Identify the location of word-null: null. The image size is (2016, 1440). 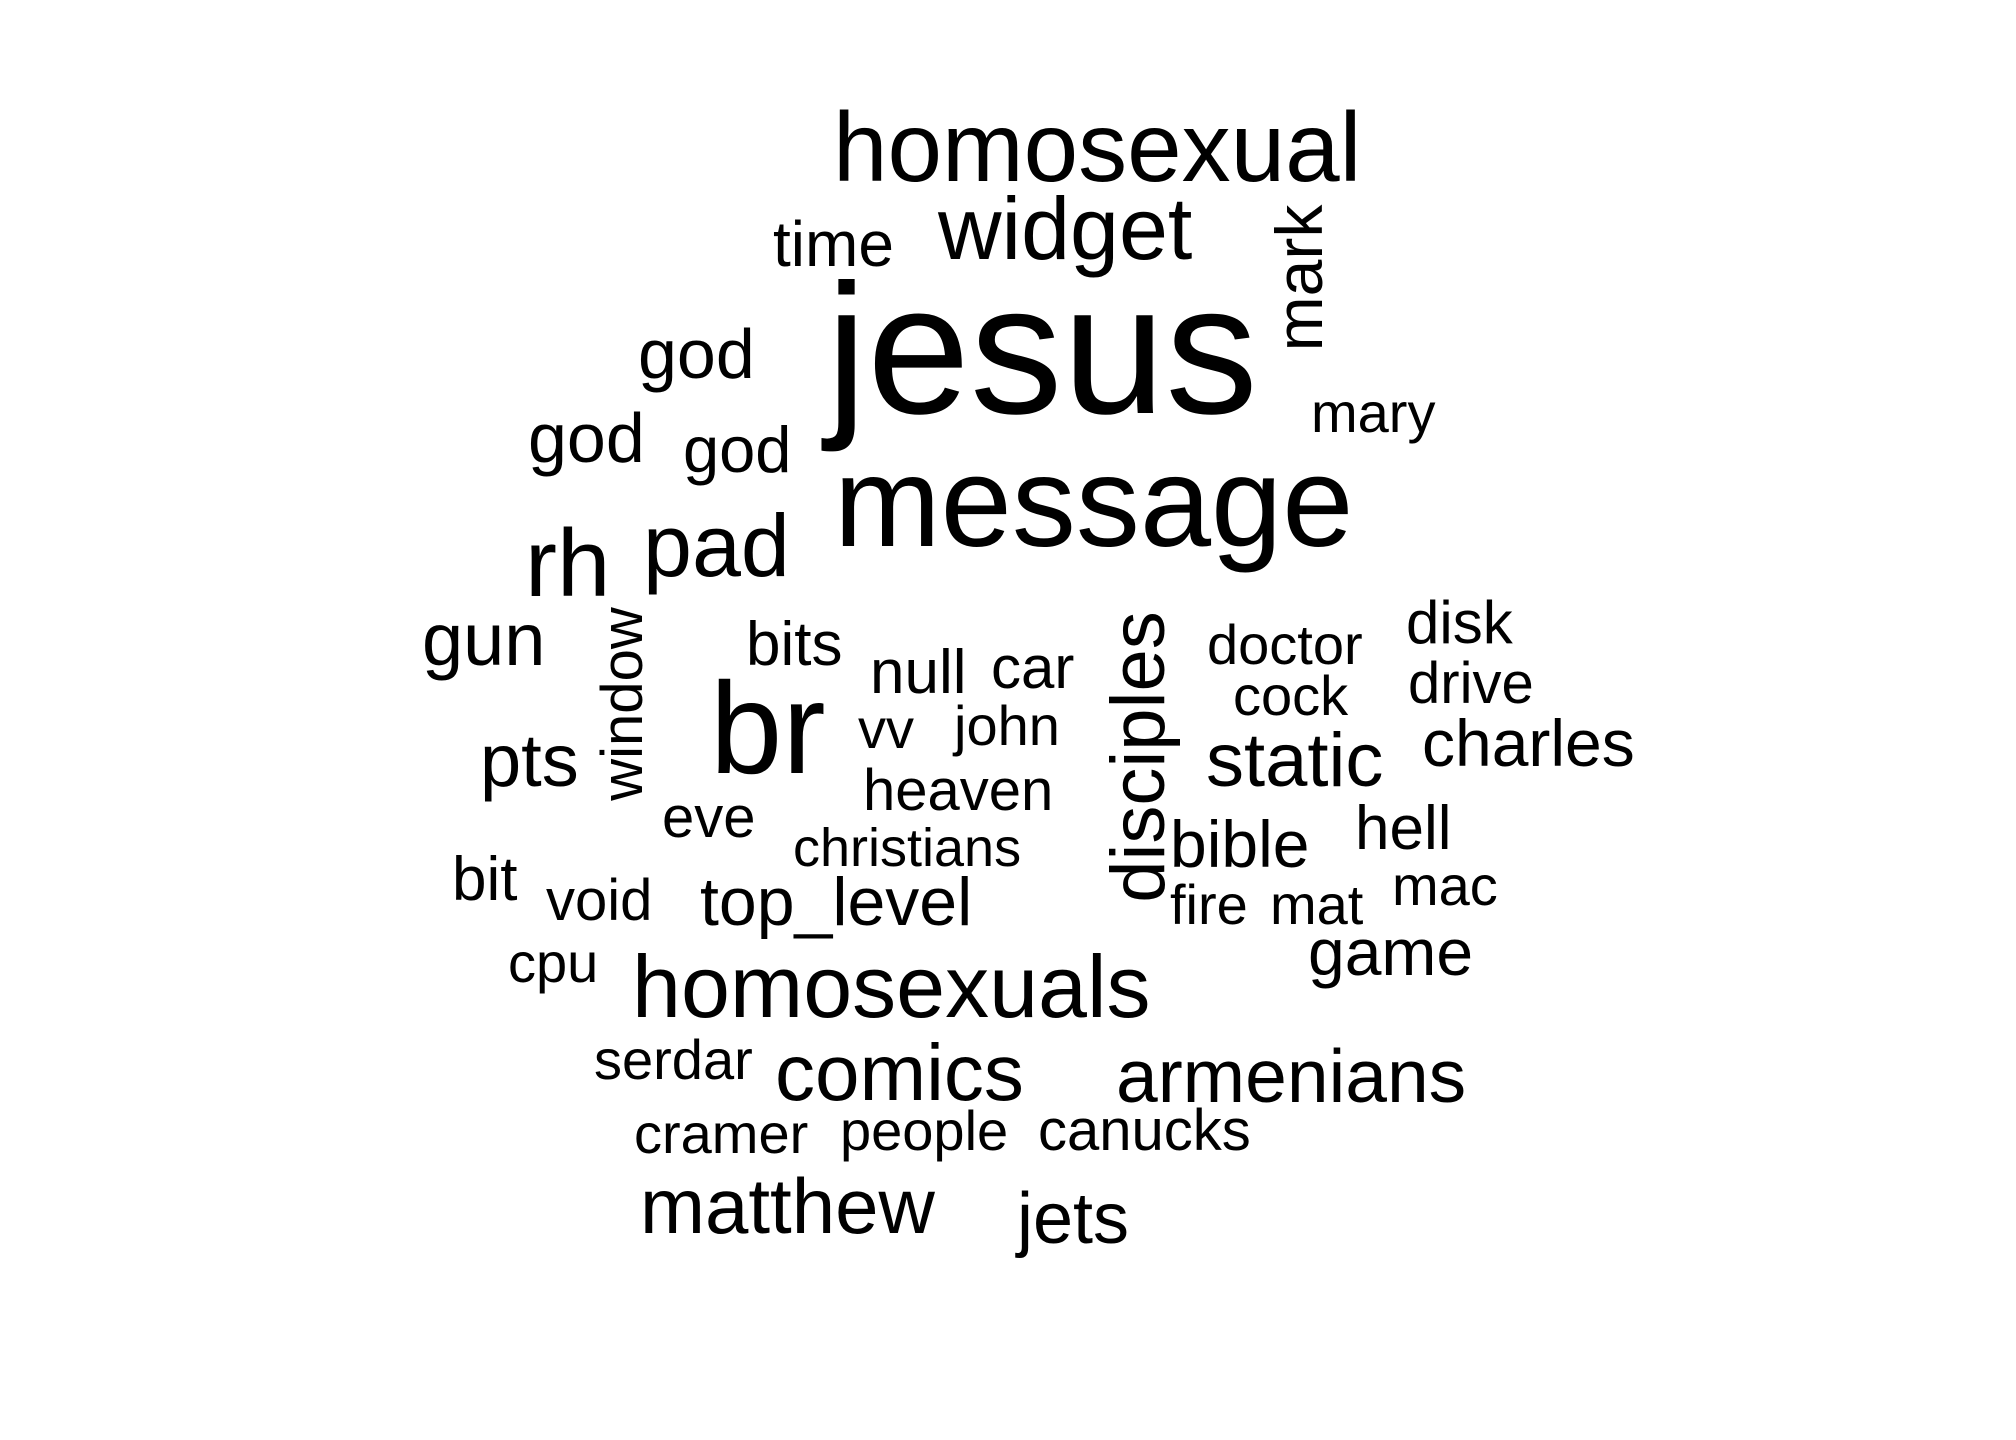
(918, 672).